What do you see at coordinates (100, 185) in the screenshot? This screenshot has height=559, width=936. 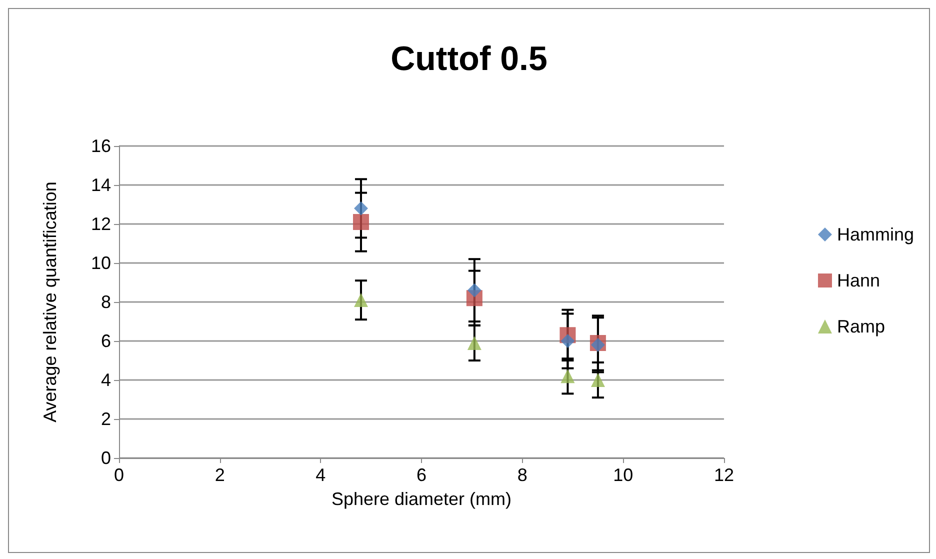 I see `y-tick-label: 14` at bounding box center [100, 185].